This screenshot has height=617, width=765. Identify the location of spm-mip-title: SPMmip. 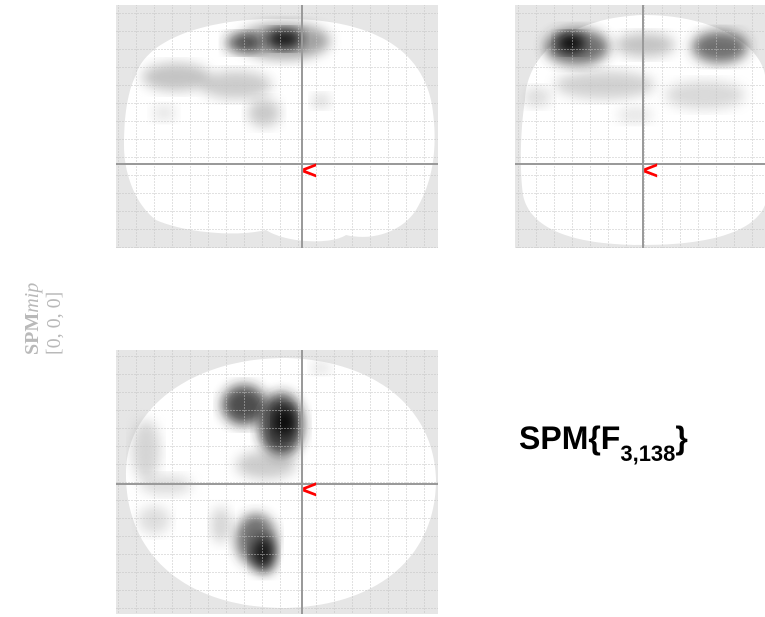
(32, 319).